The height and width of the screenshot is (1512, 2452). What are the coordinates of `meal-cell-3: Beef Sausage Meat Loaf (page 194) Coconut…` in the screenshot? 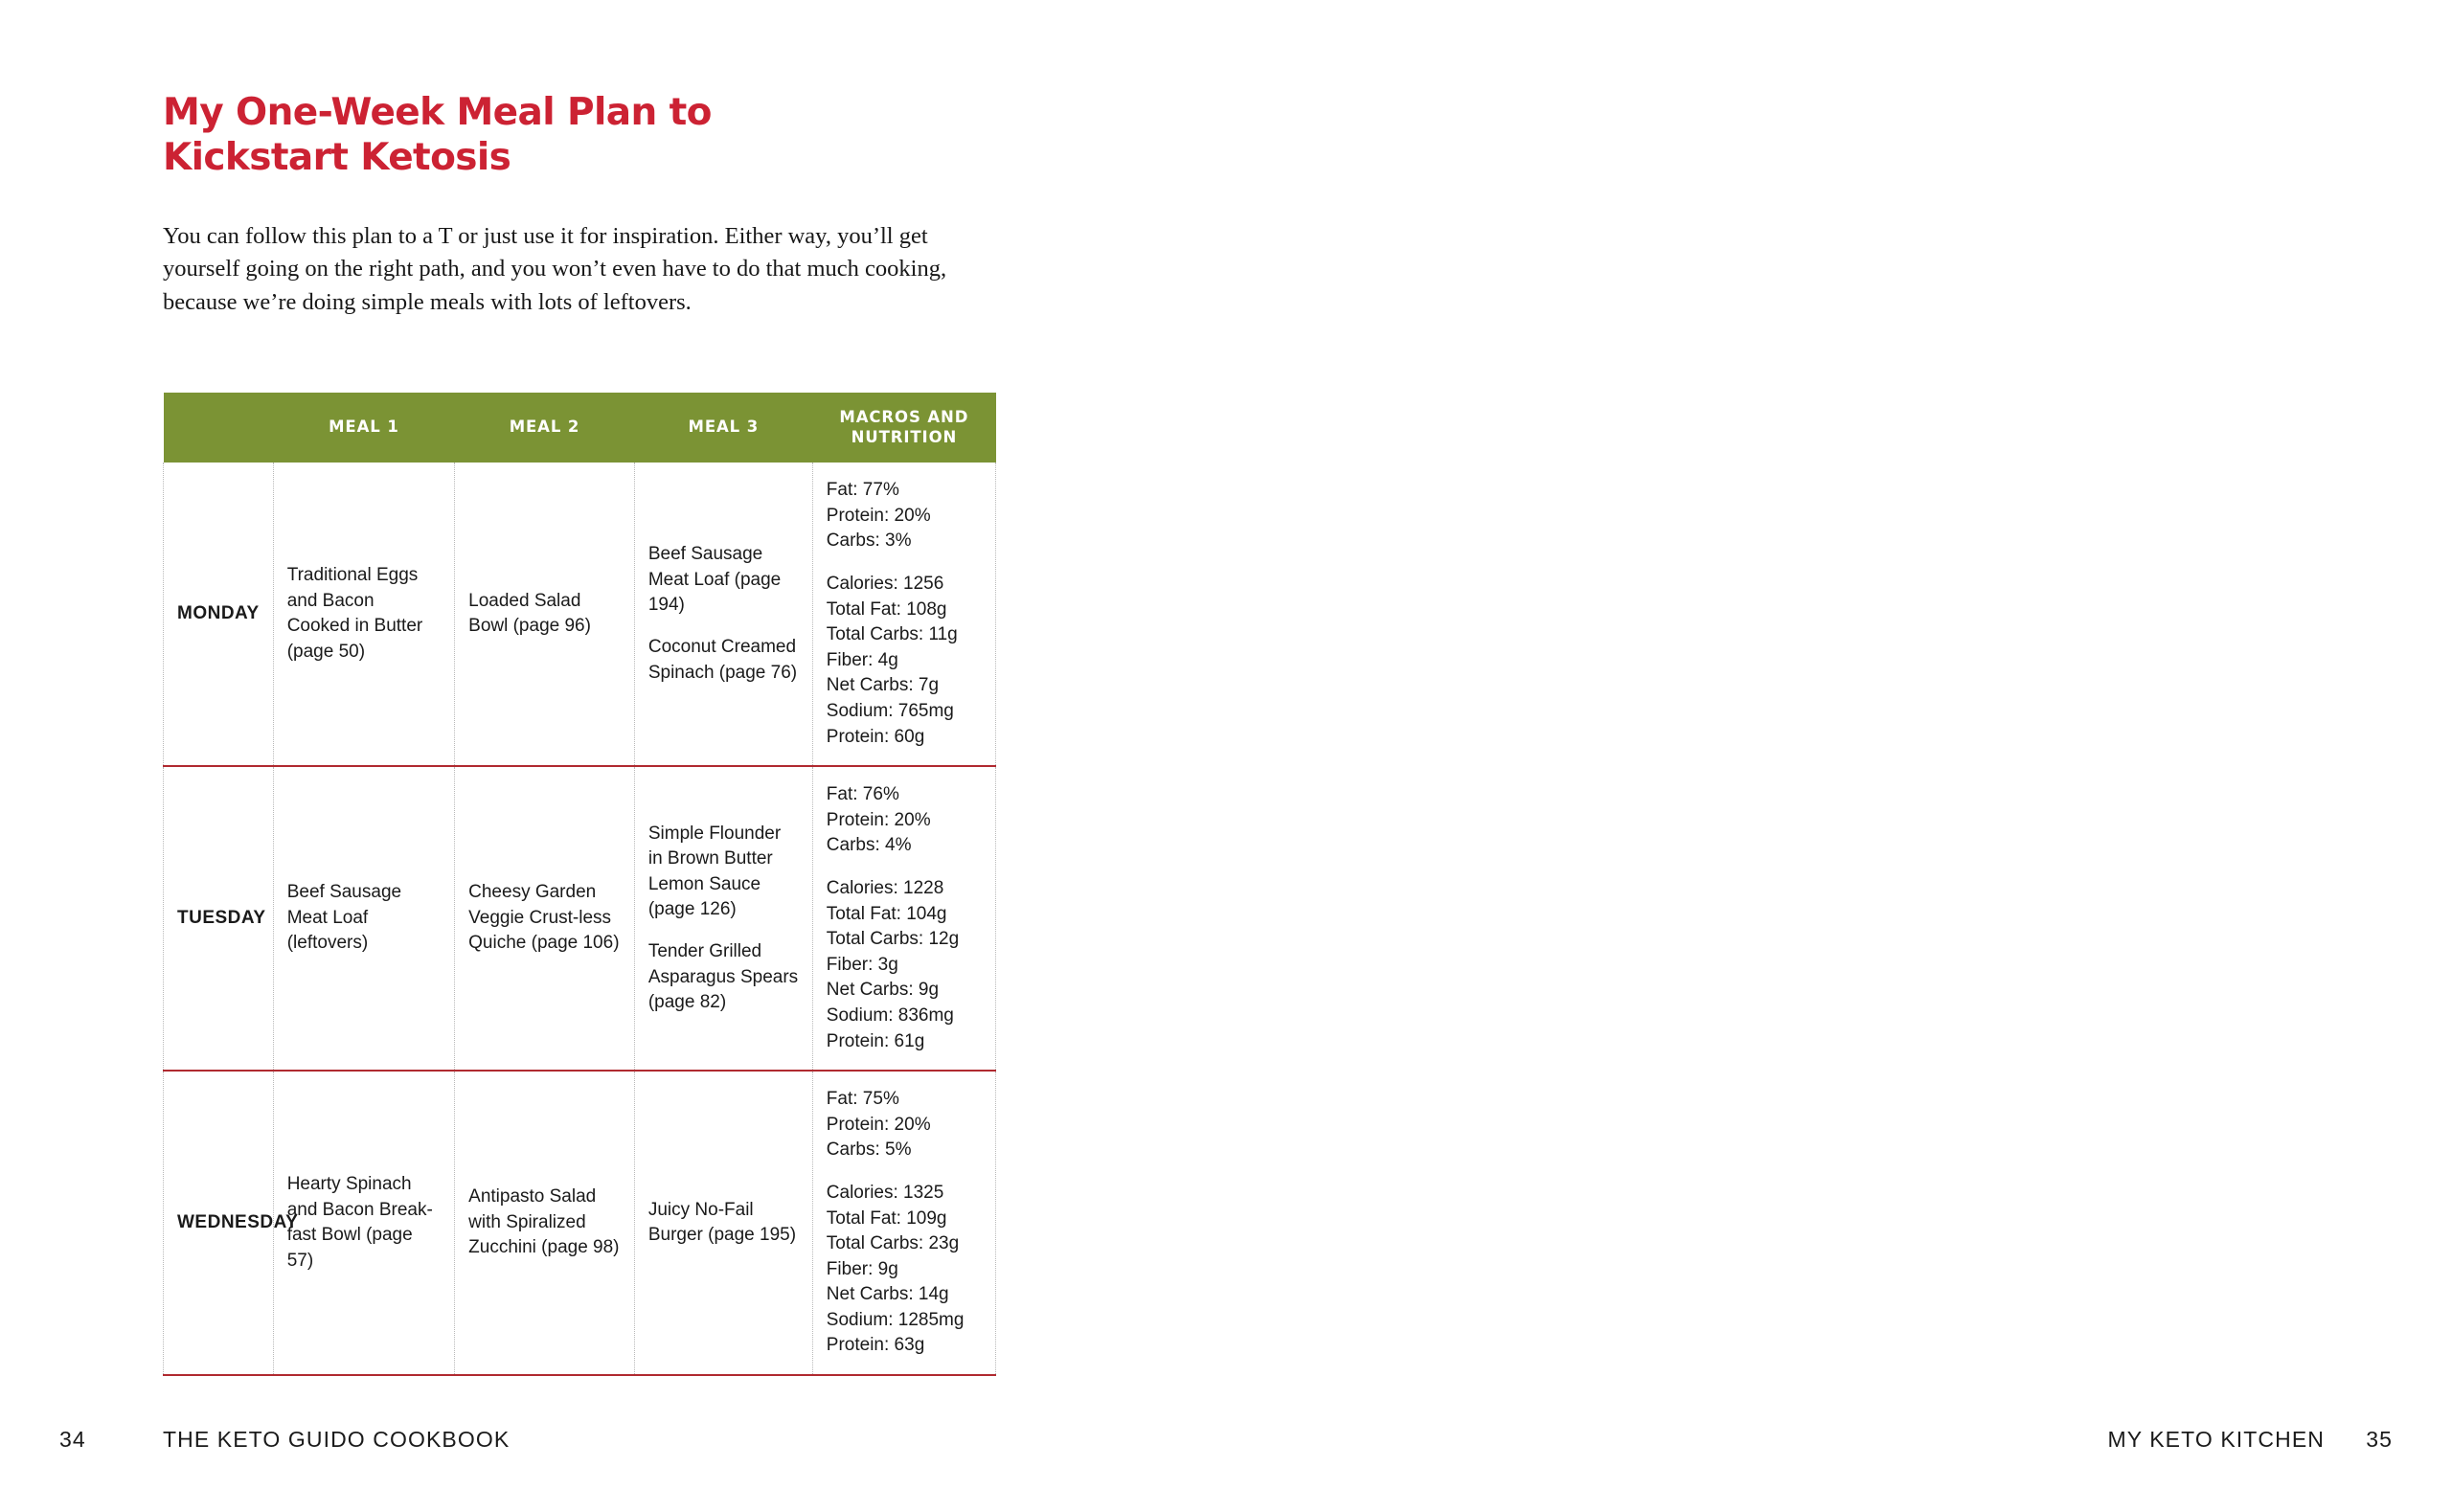 It's located at (723, 615).